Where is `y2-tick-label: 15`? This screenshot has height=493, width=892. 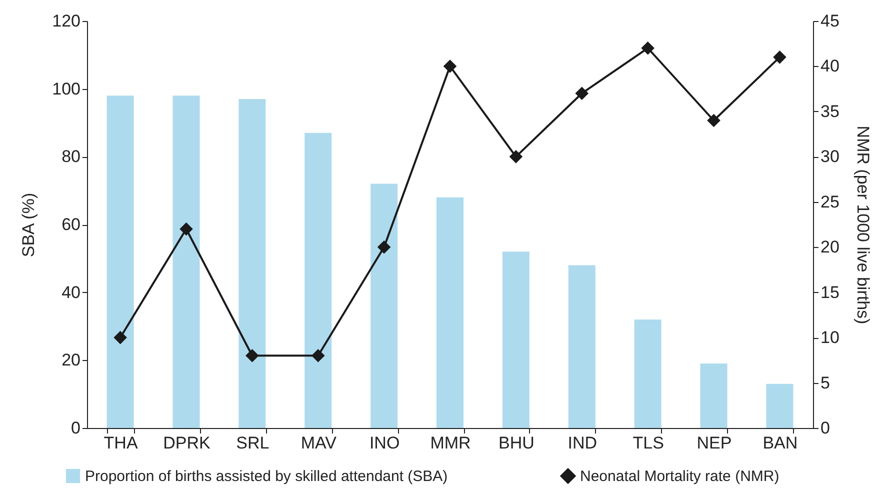 y2-tick-label: 15 is located at coordinates (830, 292).